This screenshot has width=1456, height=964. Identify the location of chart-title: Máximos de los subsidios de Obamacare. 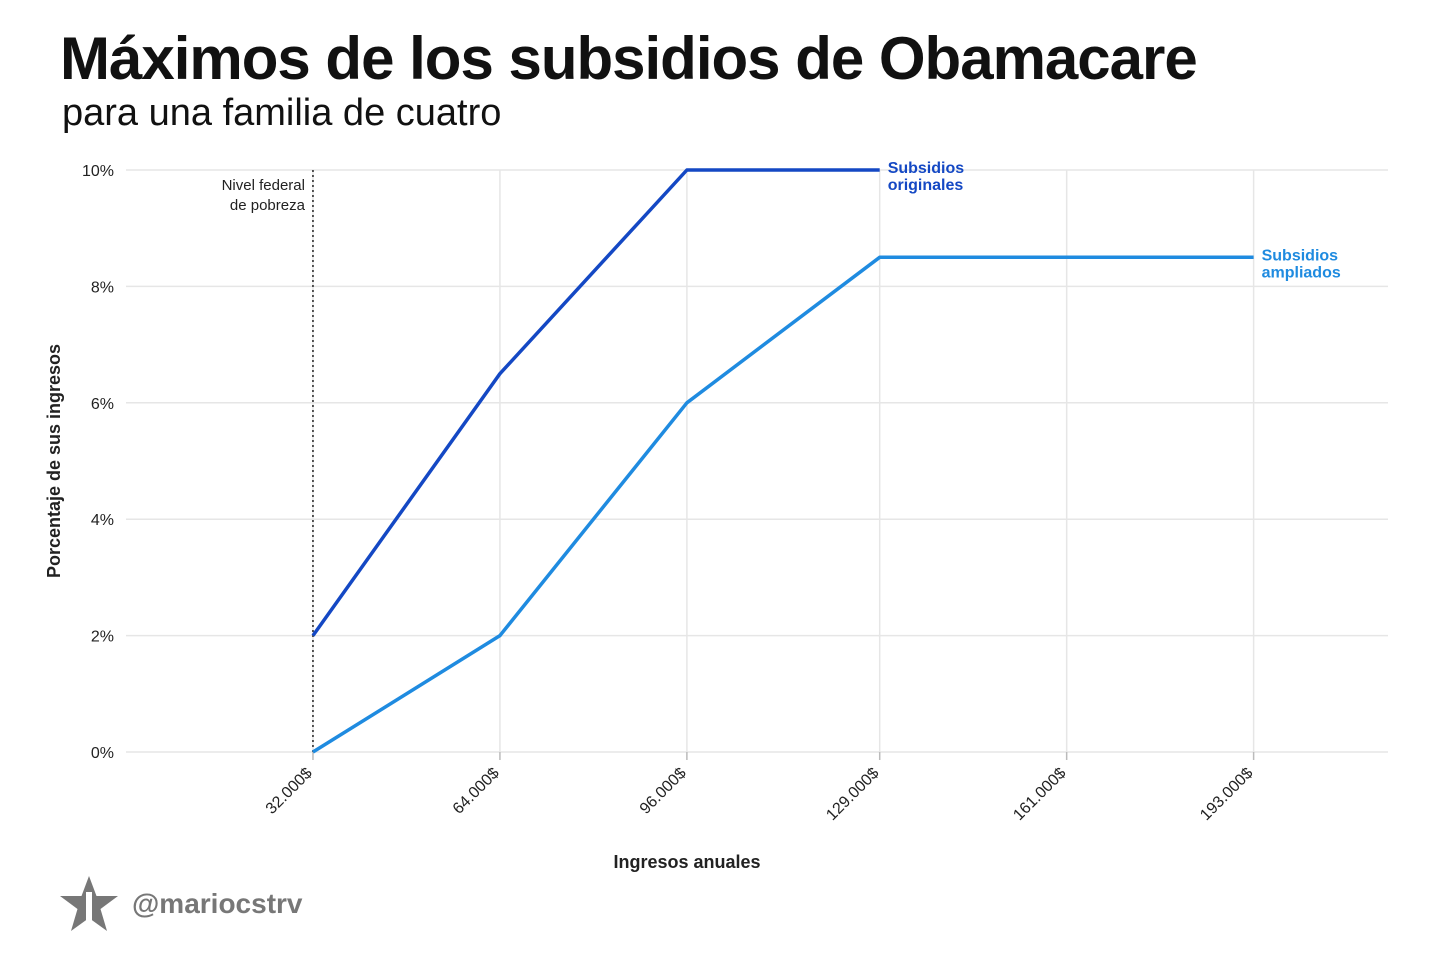
(629, 58).